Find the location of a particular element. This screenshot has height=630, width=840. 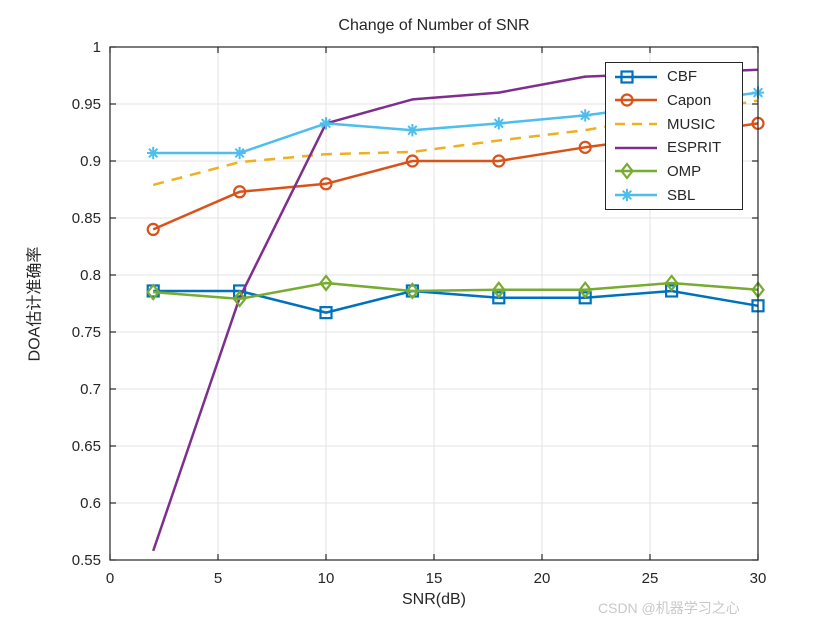

chart-title: Change of Number of SNR is located at coordinates (434, 25).